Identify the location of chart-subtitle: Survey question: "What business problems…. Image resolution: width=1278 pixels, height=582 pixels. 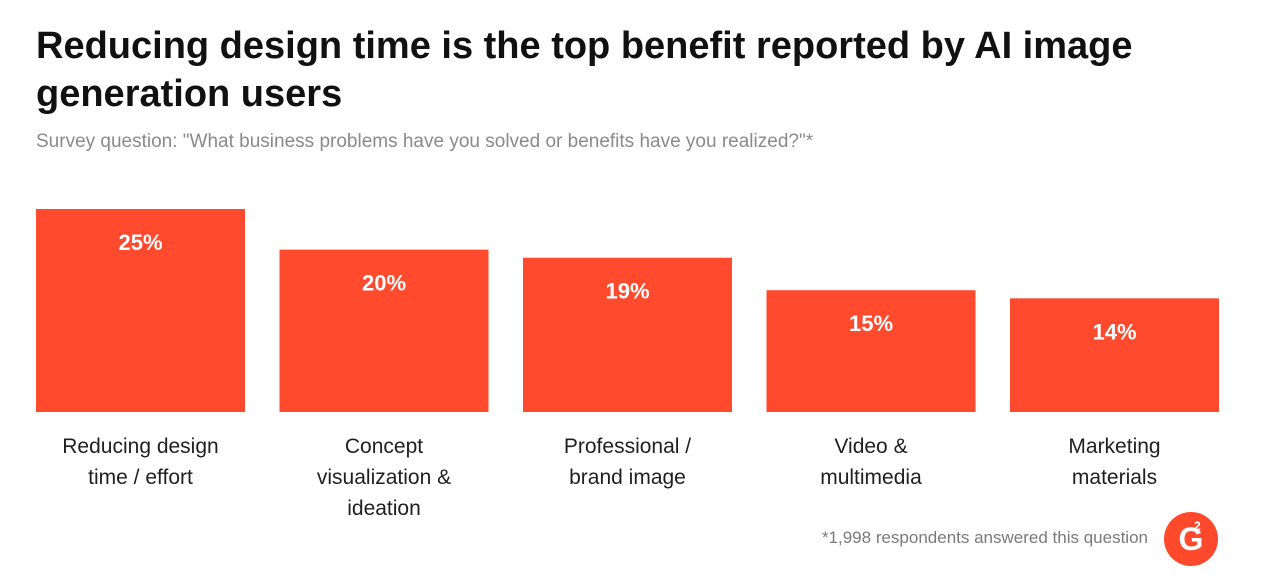
(425, 141).